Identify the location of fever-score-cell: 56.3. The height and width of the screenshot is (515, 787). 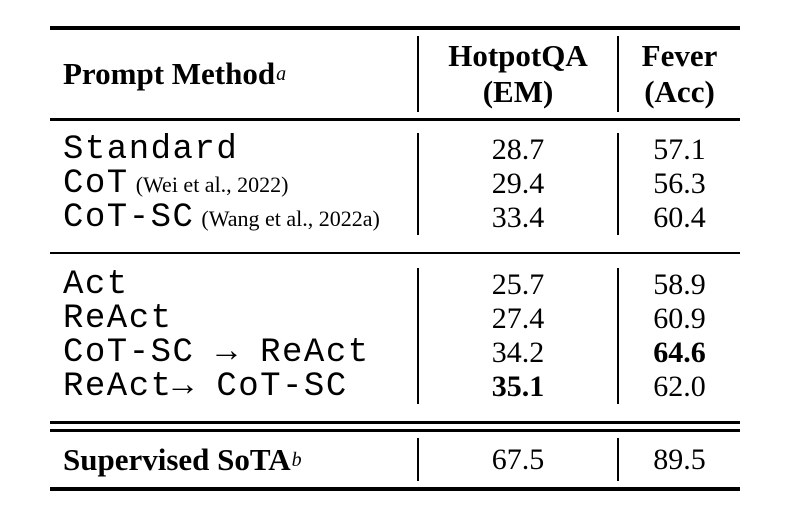
(678, 184).